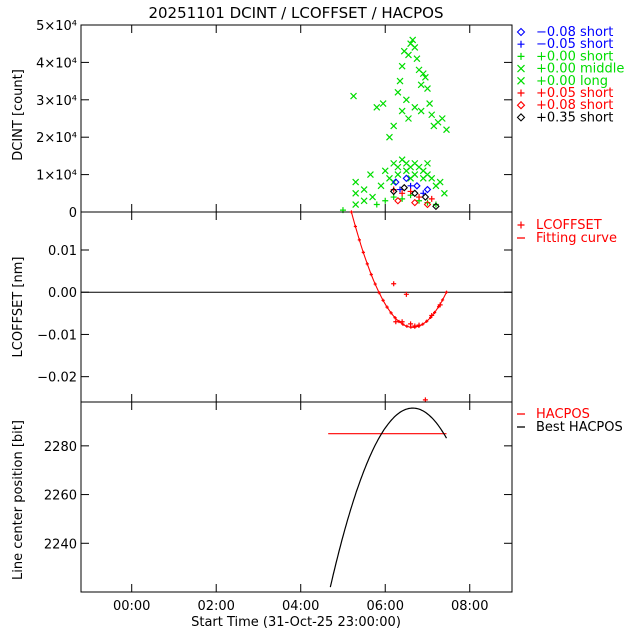 This screenshot has height=640, width=640. I want to click on legend-label: Best HACPOS, so click(579, 427).